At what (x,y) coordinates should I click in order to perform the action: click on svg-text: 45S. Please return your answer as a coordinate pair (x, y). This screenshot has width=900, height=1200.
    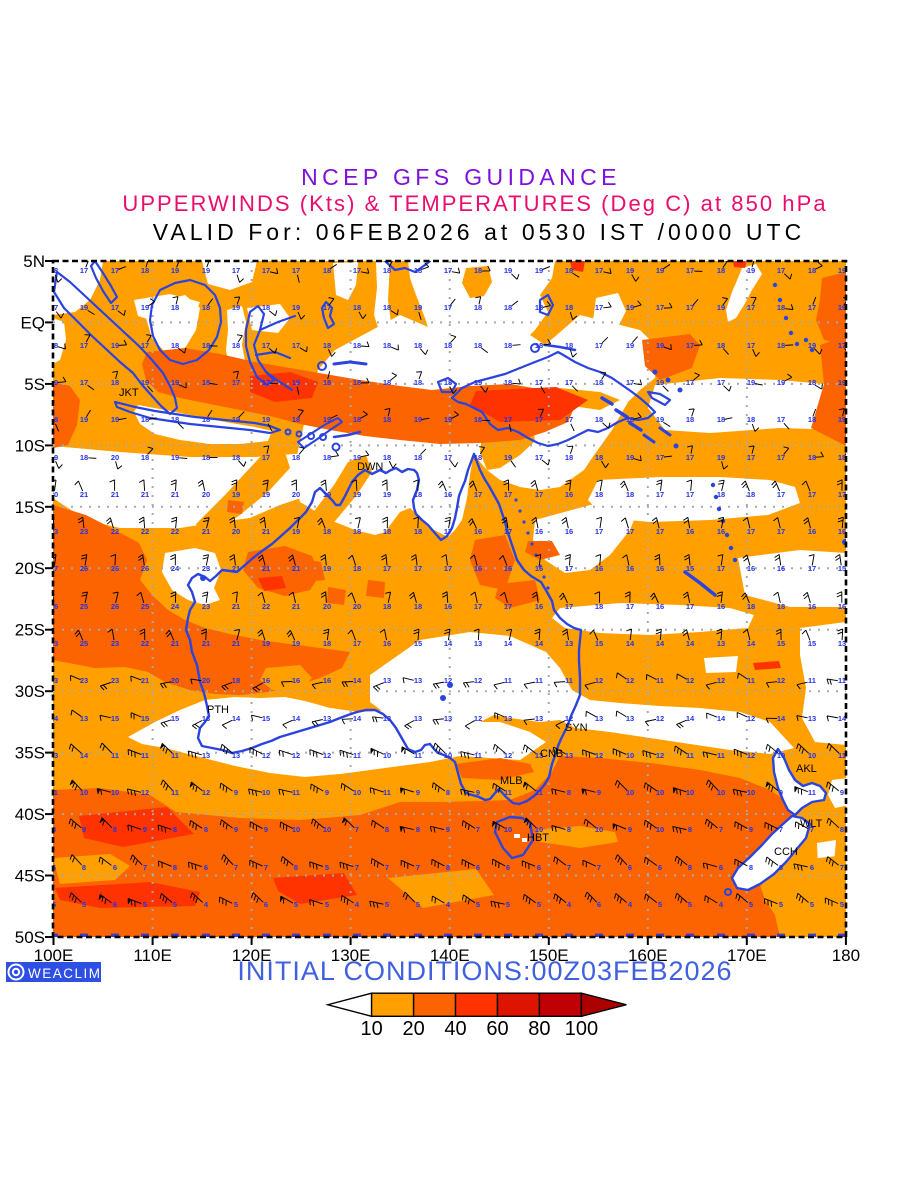
    Looking at the image, I should click on (30, 876).